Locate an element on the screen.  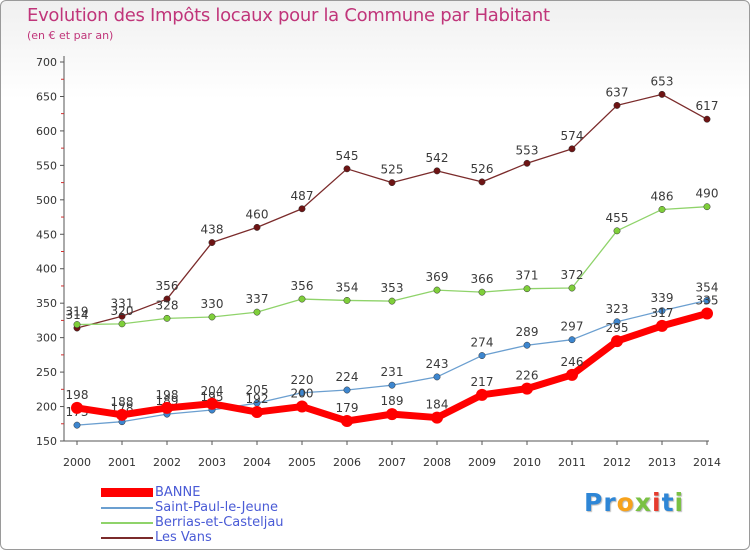
y-tick-label-500: 500 is located at coordinates (46, 200).